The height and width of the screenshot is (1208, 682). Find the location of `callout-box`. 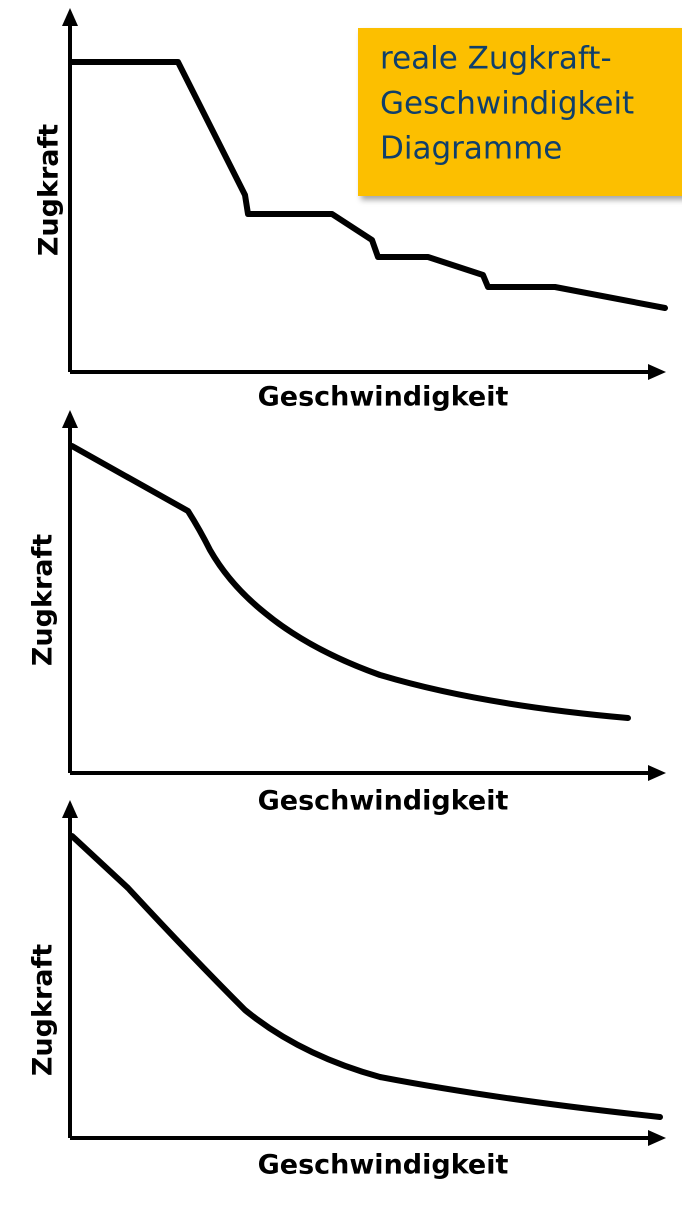

callout-box is located at coordinates (520, 112).